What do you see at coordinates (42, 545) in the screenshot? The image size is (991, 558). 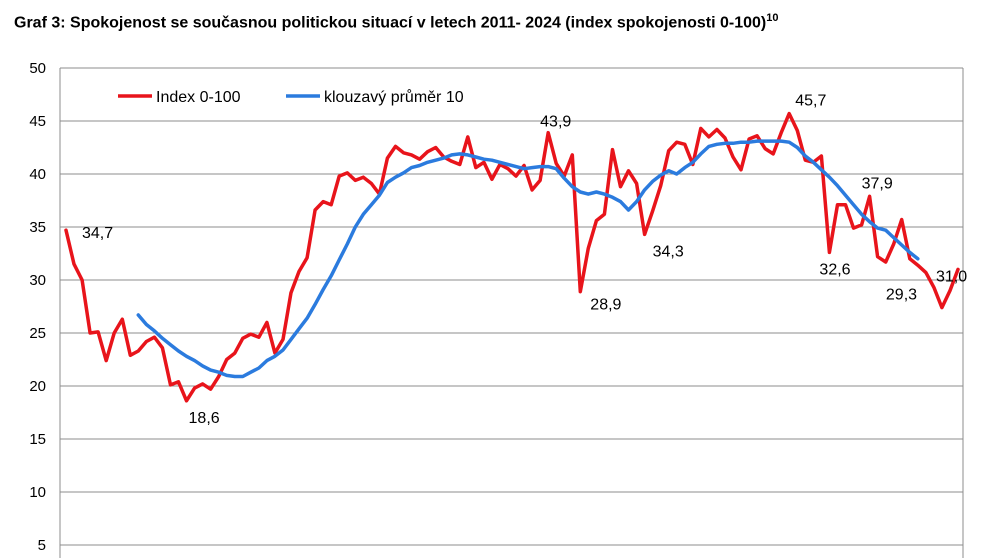 I see `y-tick-label-5: 5` at bounding box center [42, 545].